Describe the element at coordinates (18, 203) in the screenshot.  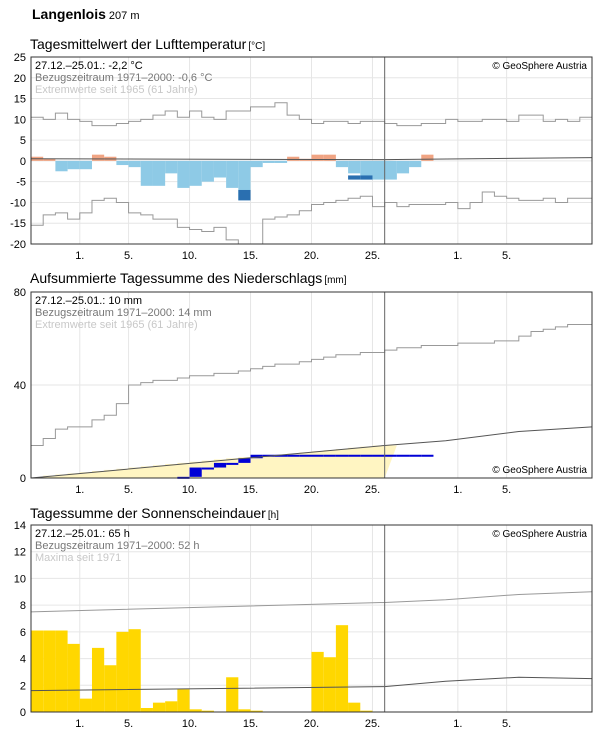
I see `temperature-y-tick-label: -10` at that location.